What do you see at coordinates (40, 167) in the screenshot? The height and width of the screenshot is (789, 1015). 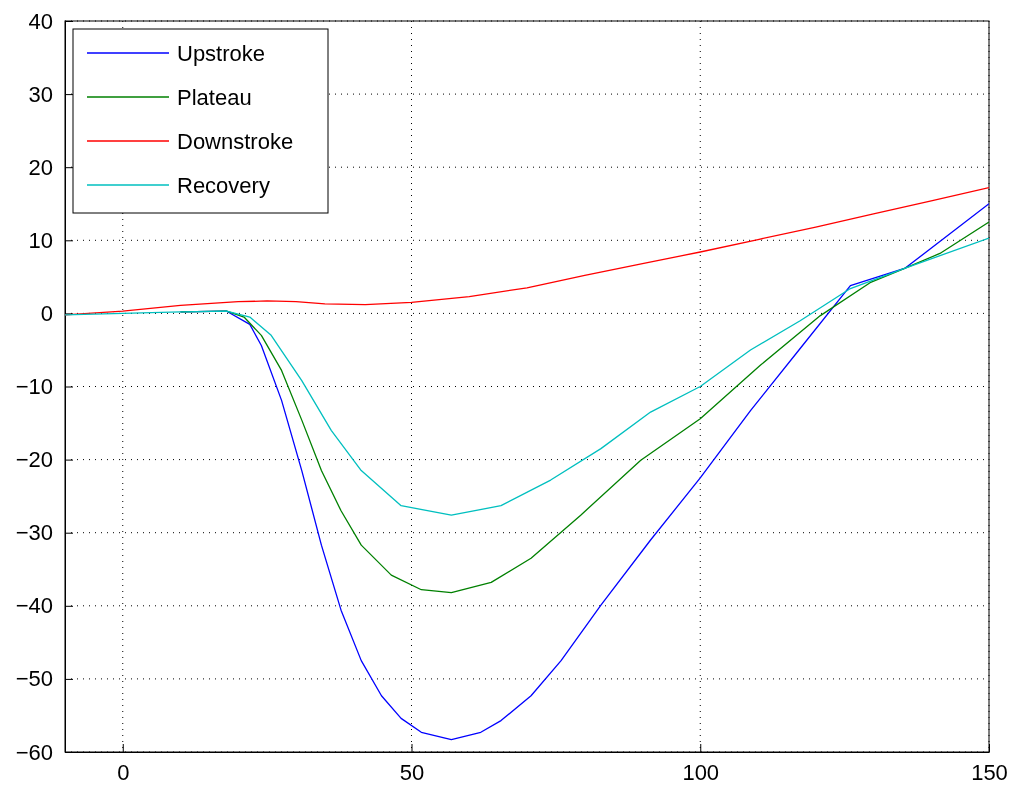 I see `y-tick-label: 20` at bounding box center [40, 167].